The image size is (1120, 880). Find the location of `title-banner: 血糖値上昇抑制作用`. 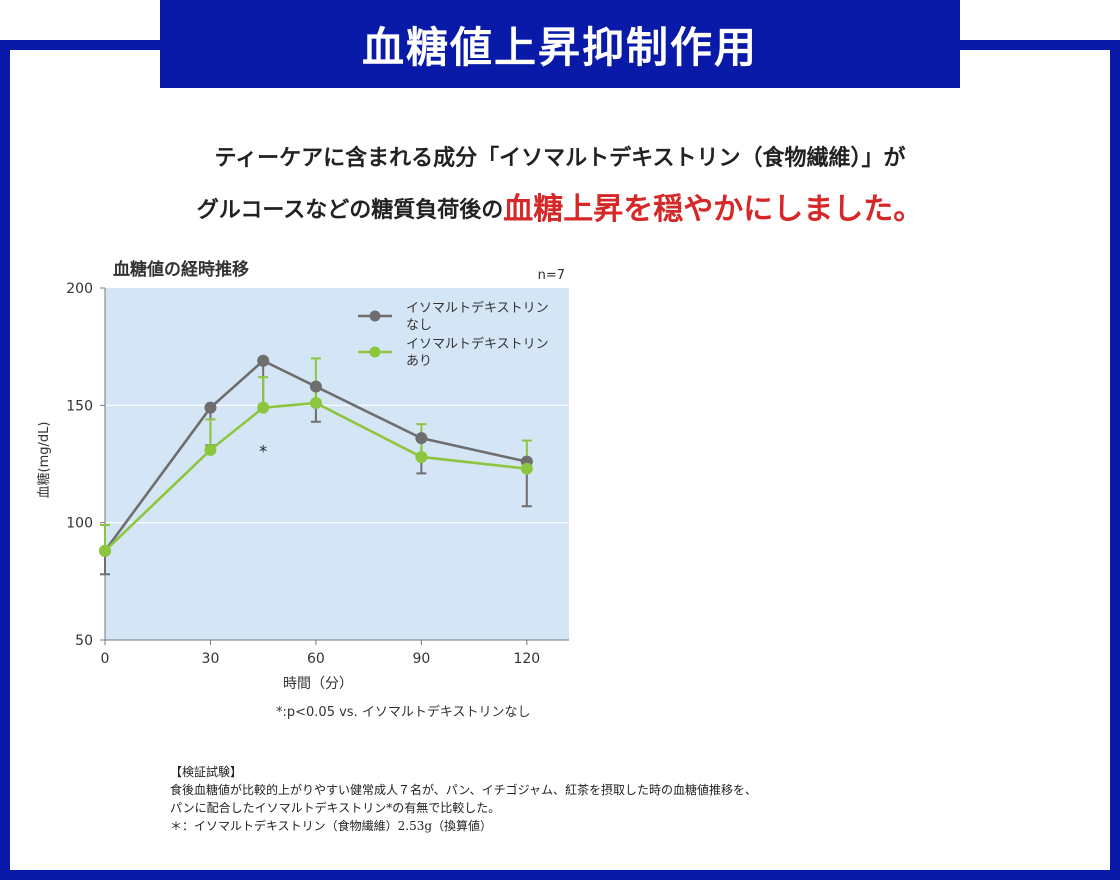

title-banner: 血糖値上昇抑制作用 is located at coordinates (560, 44).